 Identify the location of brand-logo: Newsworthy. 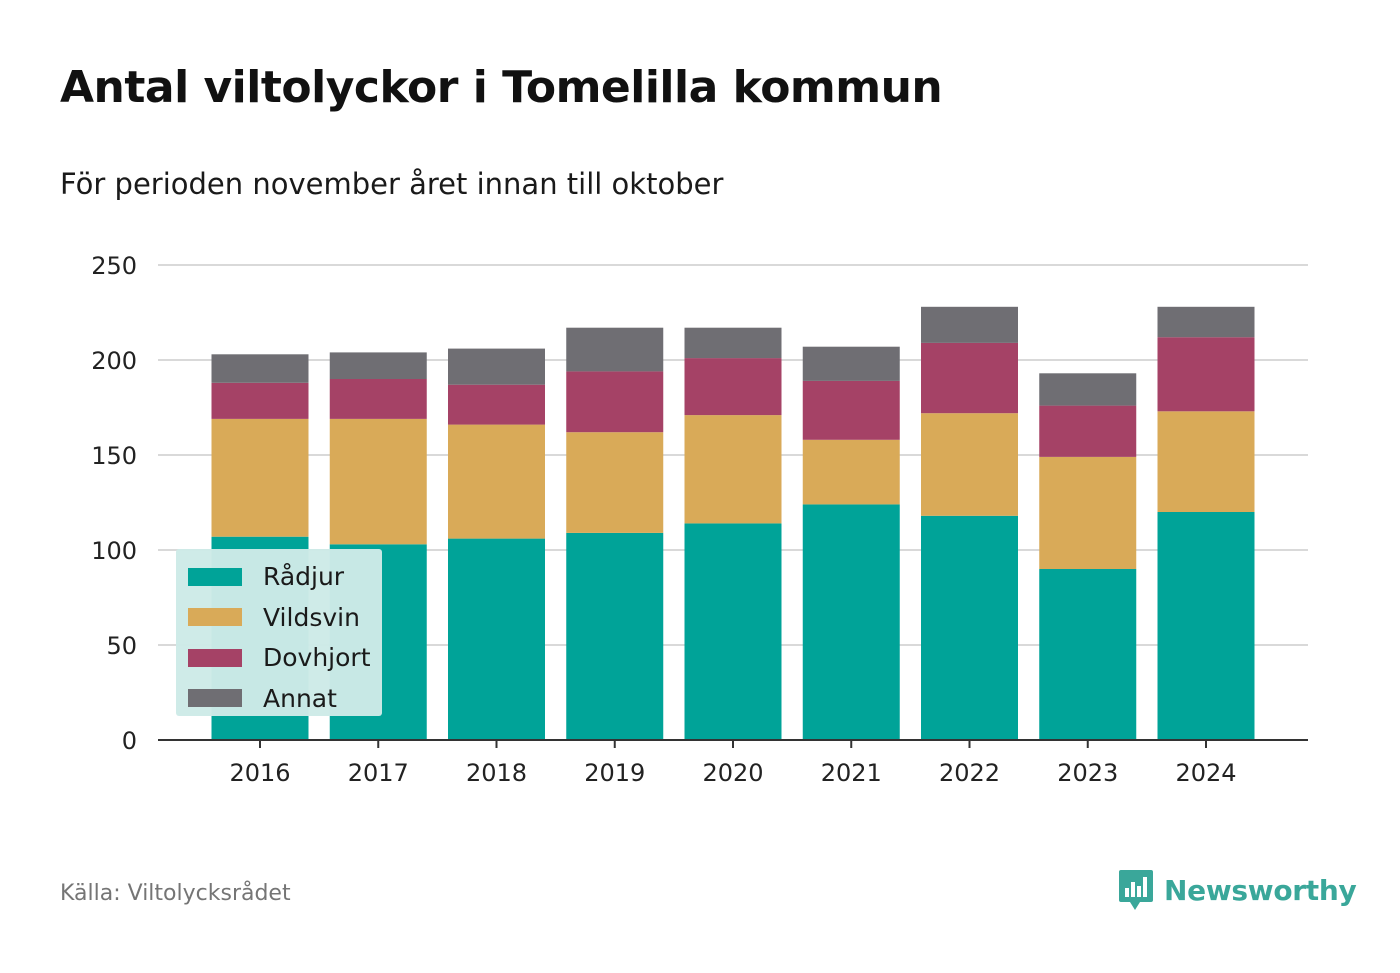
(1237, 890).